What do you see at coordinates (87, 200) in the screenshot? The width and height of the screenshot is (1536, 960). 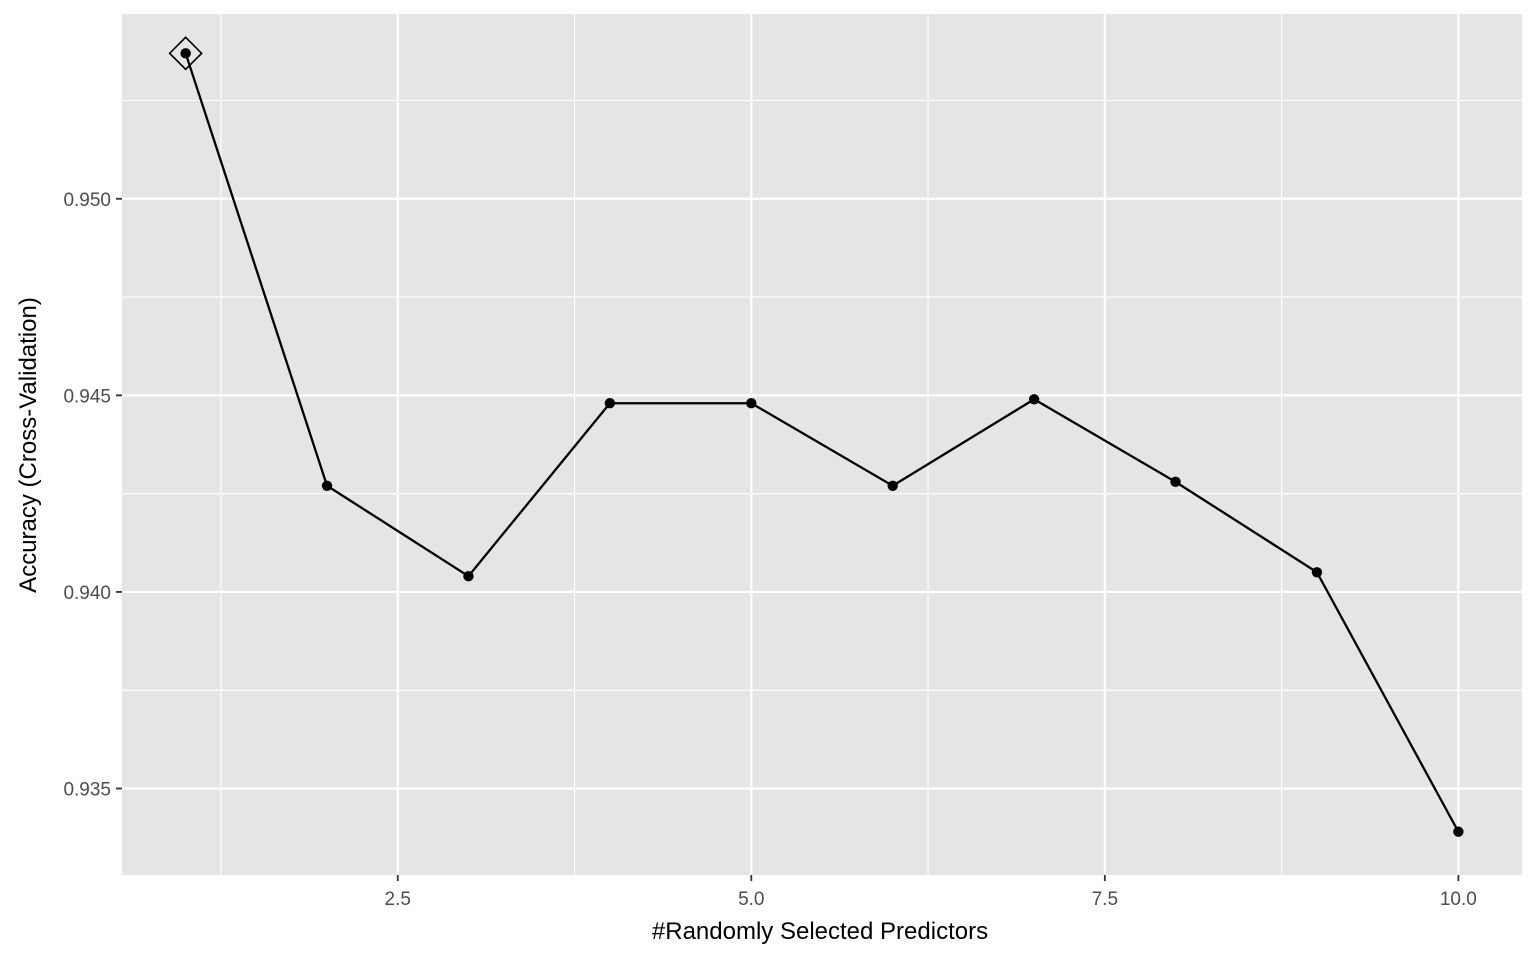 I see `y-tick-label: 0.950` at bounding box center [87, 200].